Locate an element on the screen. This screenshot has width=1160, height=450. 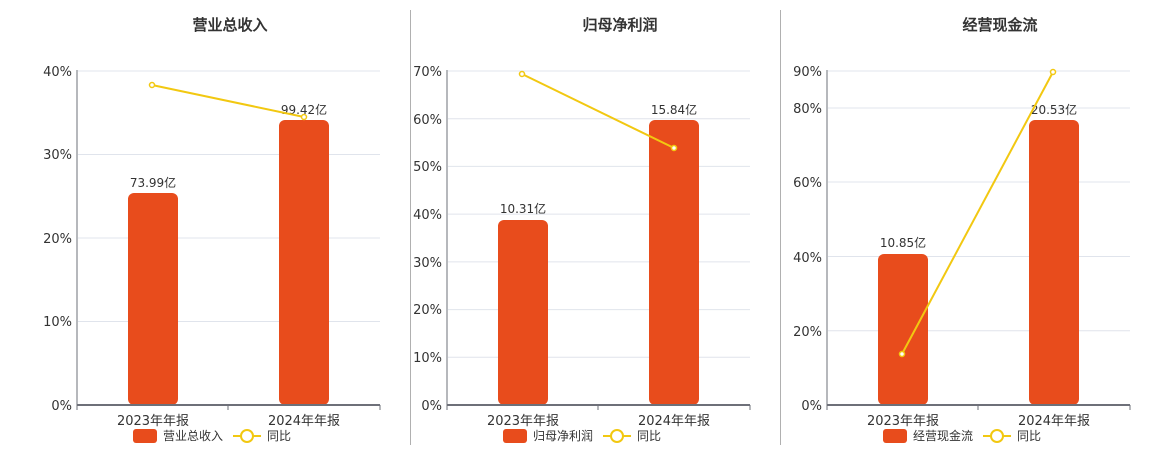
y-axis-labels: 0% 10% 20% 30% 40% is located at coordinates (57, 239).